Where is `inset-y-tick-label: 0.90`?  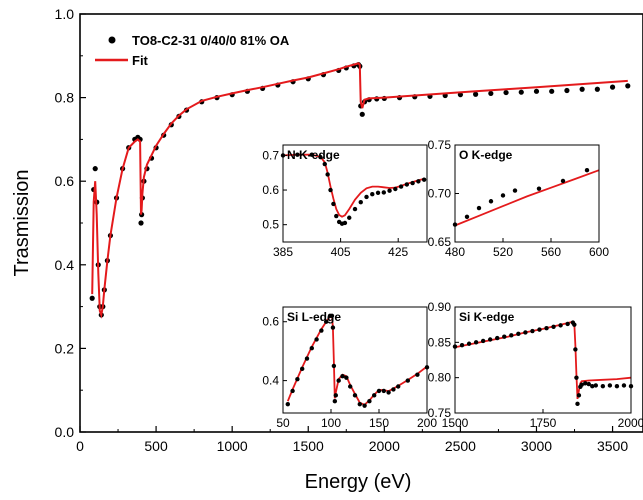
inset-y-tick-label: 0.90 is located at coordinates (440, 307).